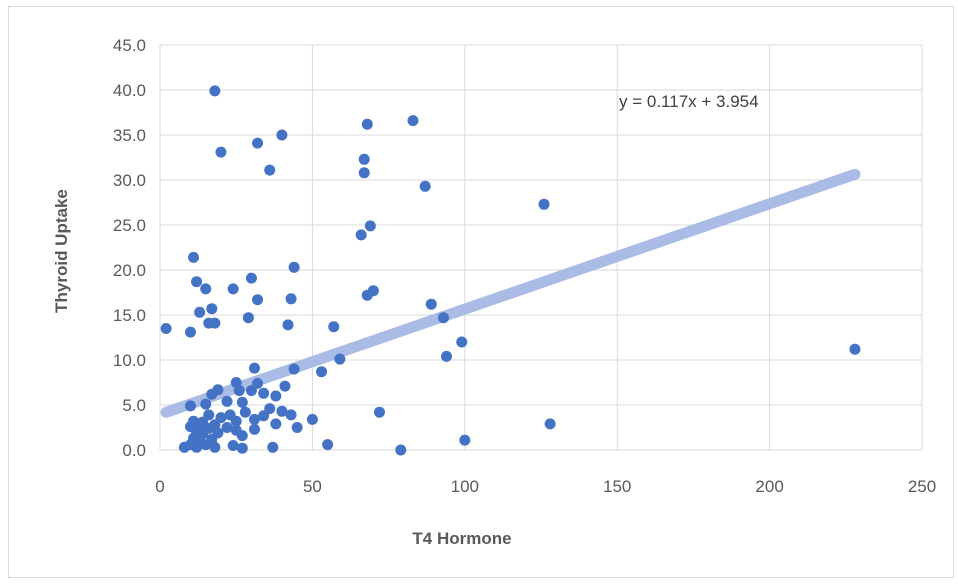 Image resolution: width=958 pixels, height=584 pixels. Describe the element at coordinates (545, 486) in the screenshot. I see `x-tick-labels: 0 50 100 150 200 250` at that location.